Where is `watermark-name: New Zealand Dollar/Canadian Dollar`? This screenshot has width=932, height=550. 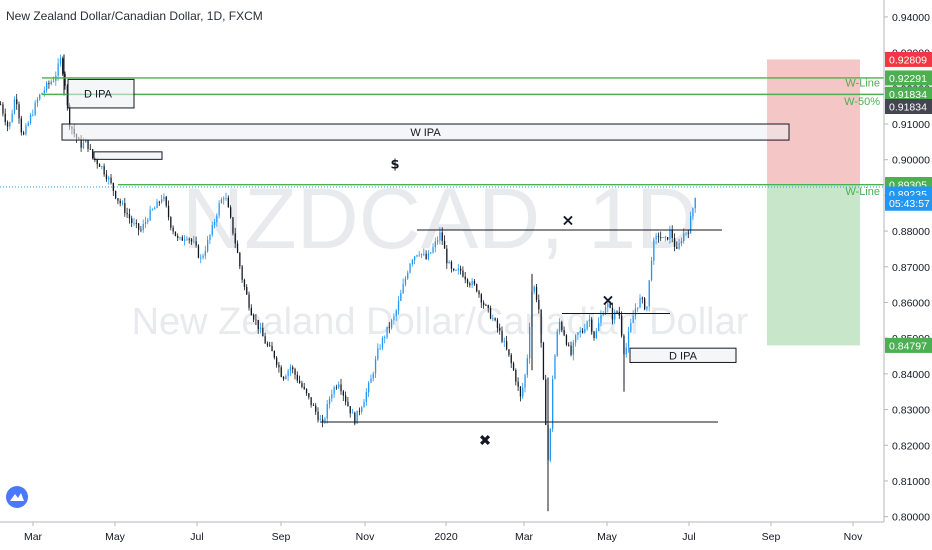
watermark-name: New Zealand Dollar/Canadian Dollar is located at coordinates (440, 322).